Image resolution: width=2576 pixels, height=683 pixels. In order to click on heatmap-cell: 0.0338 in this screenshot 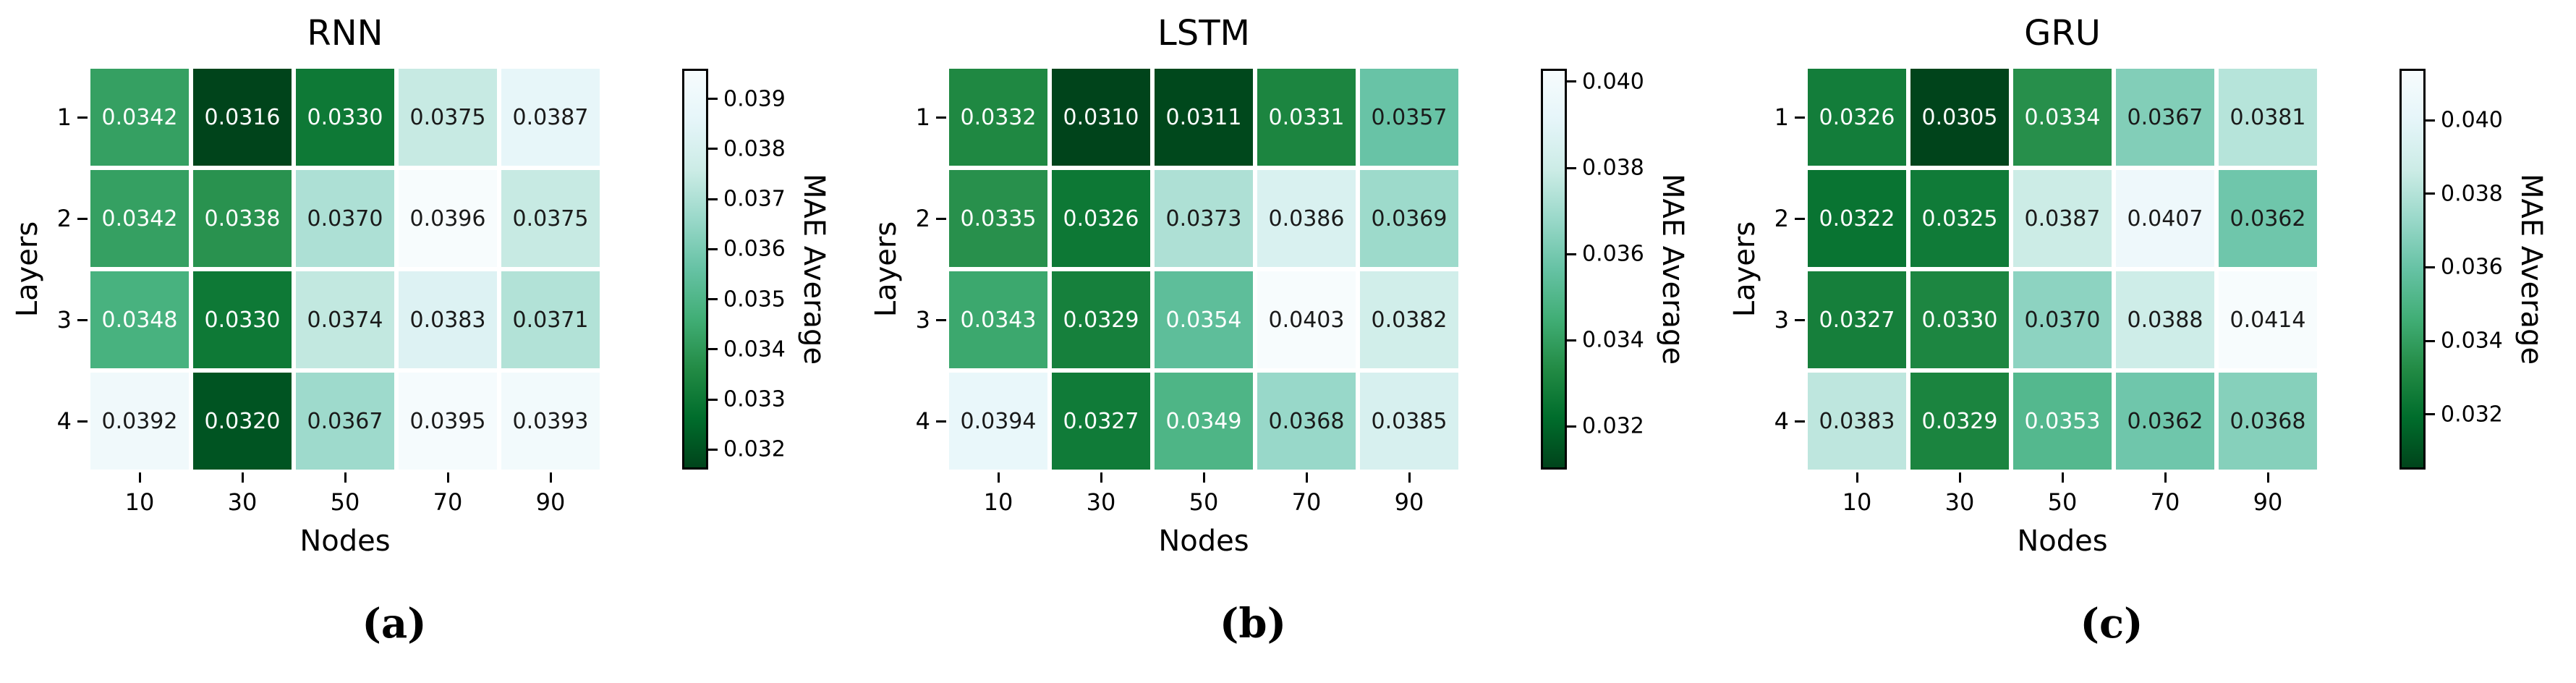, I will do `click(242, 218)`.